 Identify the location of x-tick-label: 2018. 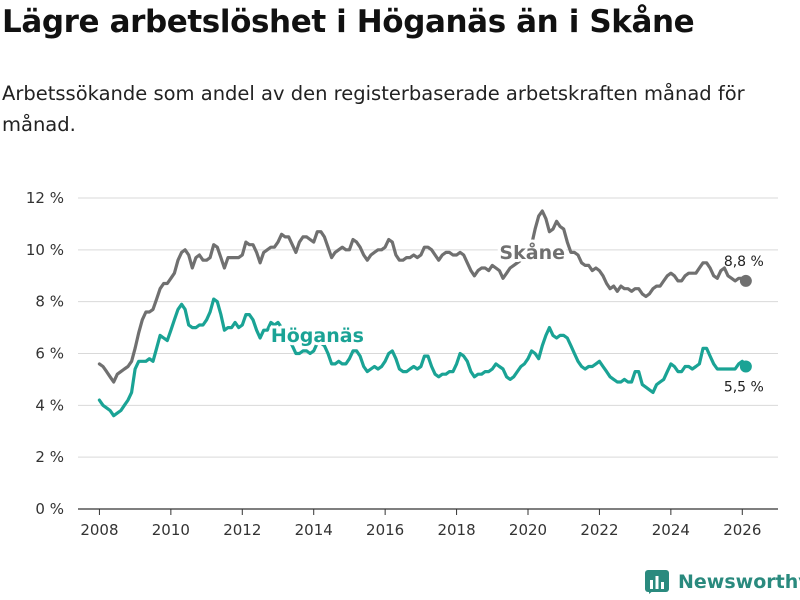
(456, 530).